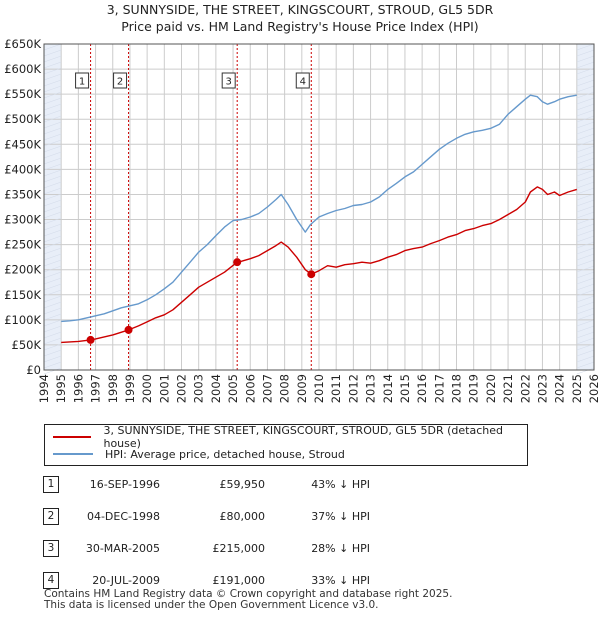 This screenshot has height=620, width=600. What do you see at coordinates (439, 388) in the screenshot?
I see `x-tick-label: 2017` at bounding box center [439, 388].